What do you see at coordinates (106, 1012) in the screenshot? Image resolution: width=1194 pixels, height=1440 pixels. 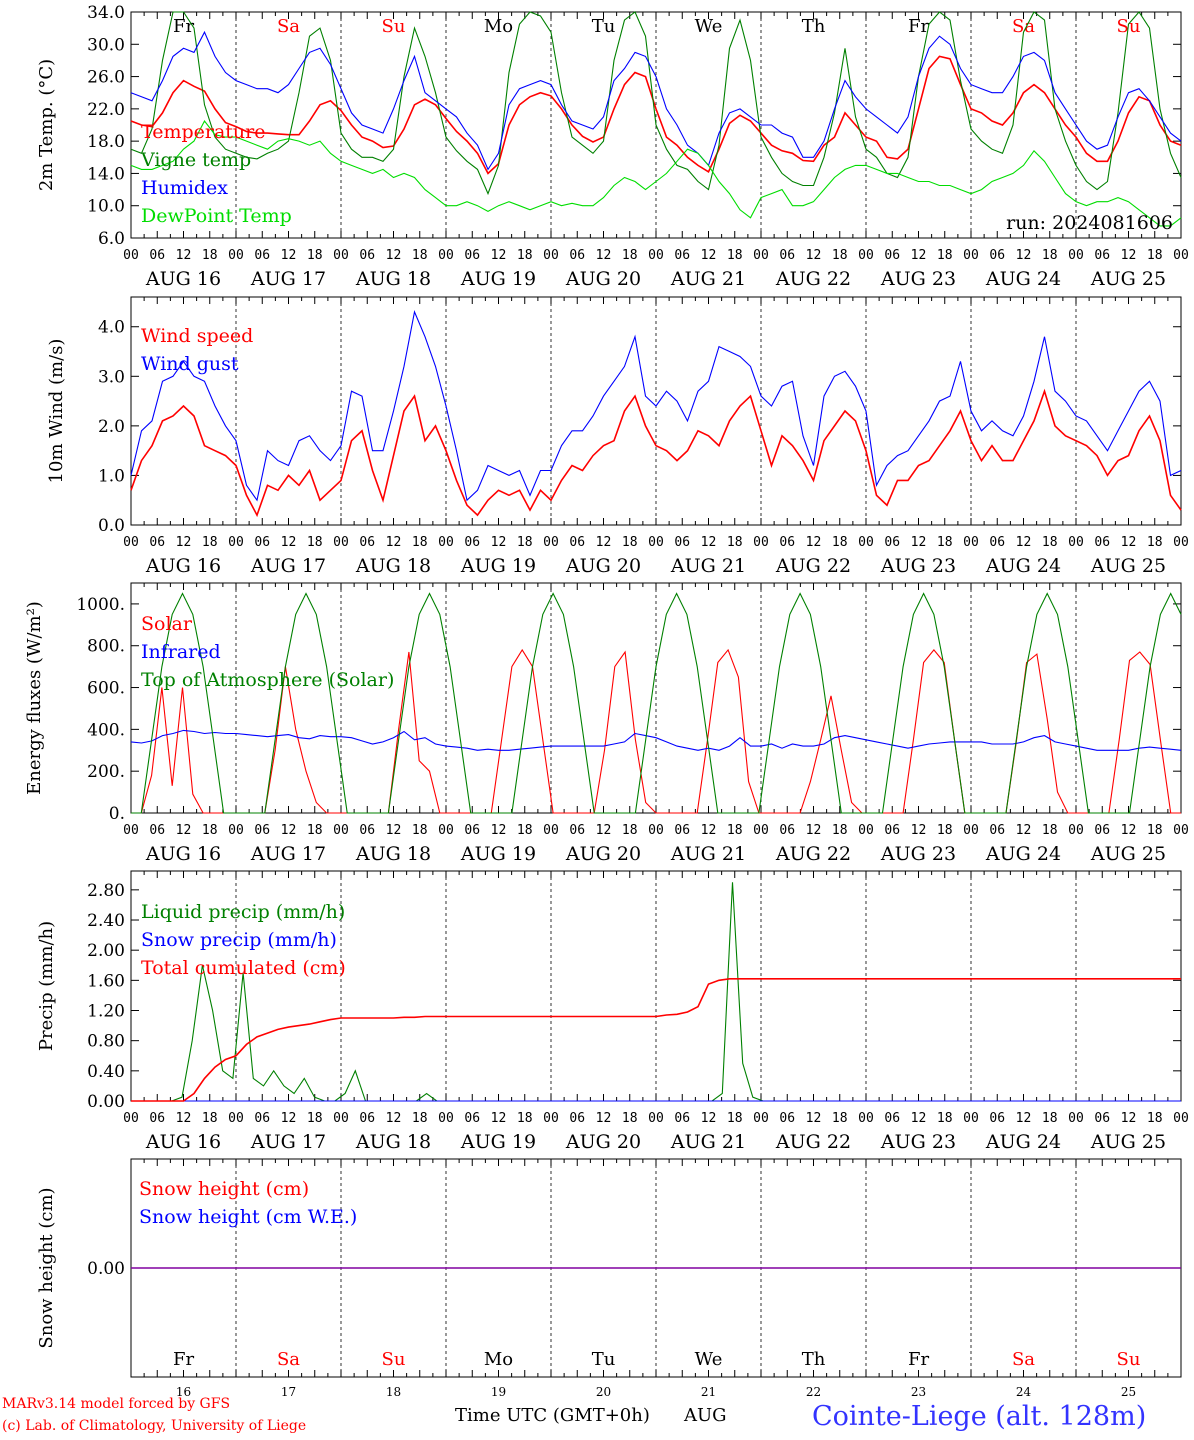 I see `y-tick-label: 1.20` at bounding box center [106, 1012].